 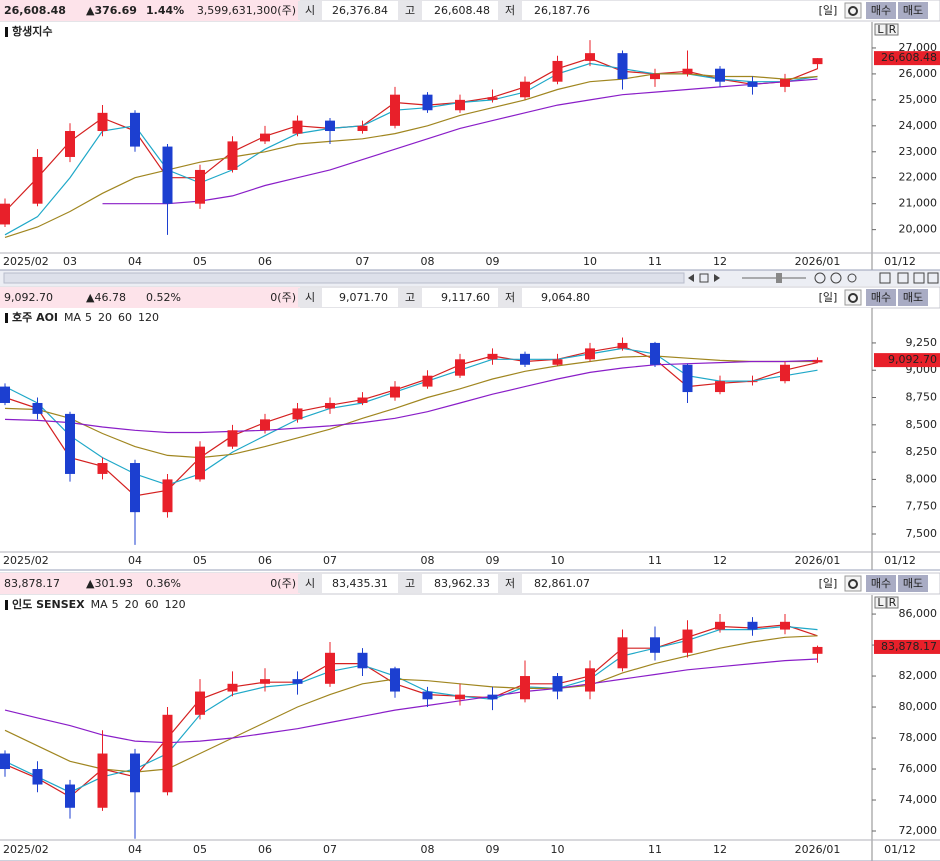 I want to click on legend-entry: 5, so click(x=88, y=317).